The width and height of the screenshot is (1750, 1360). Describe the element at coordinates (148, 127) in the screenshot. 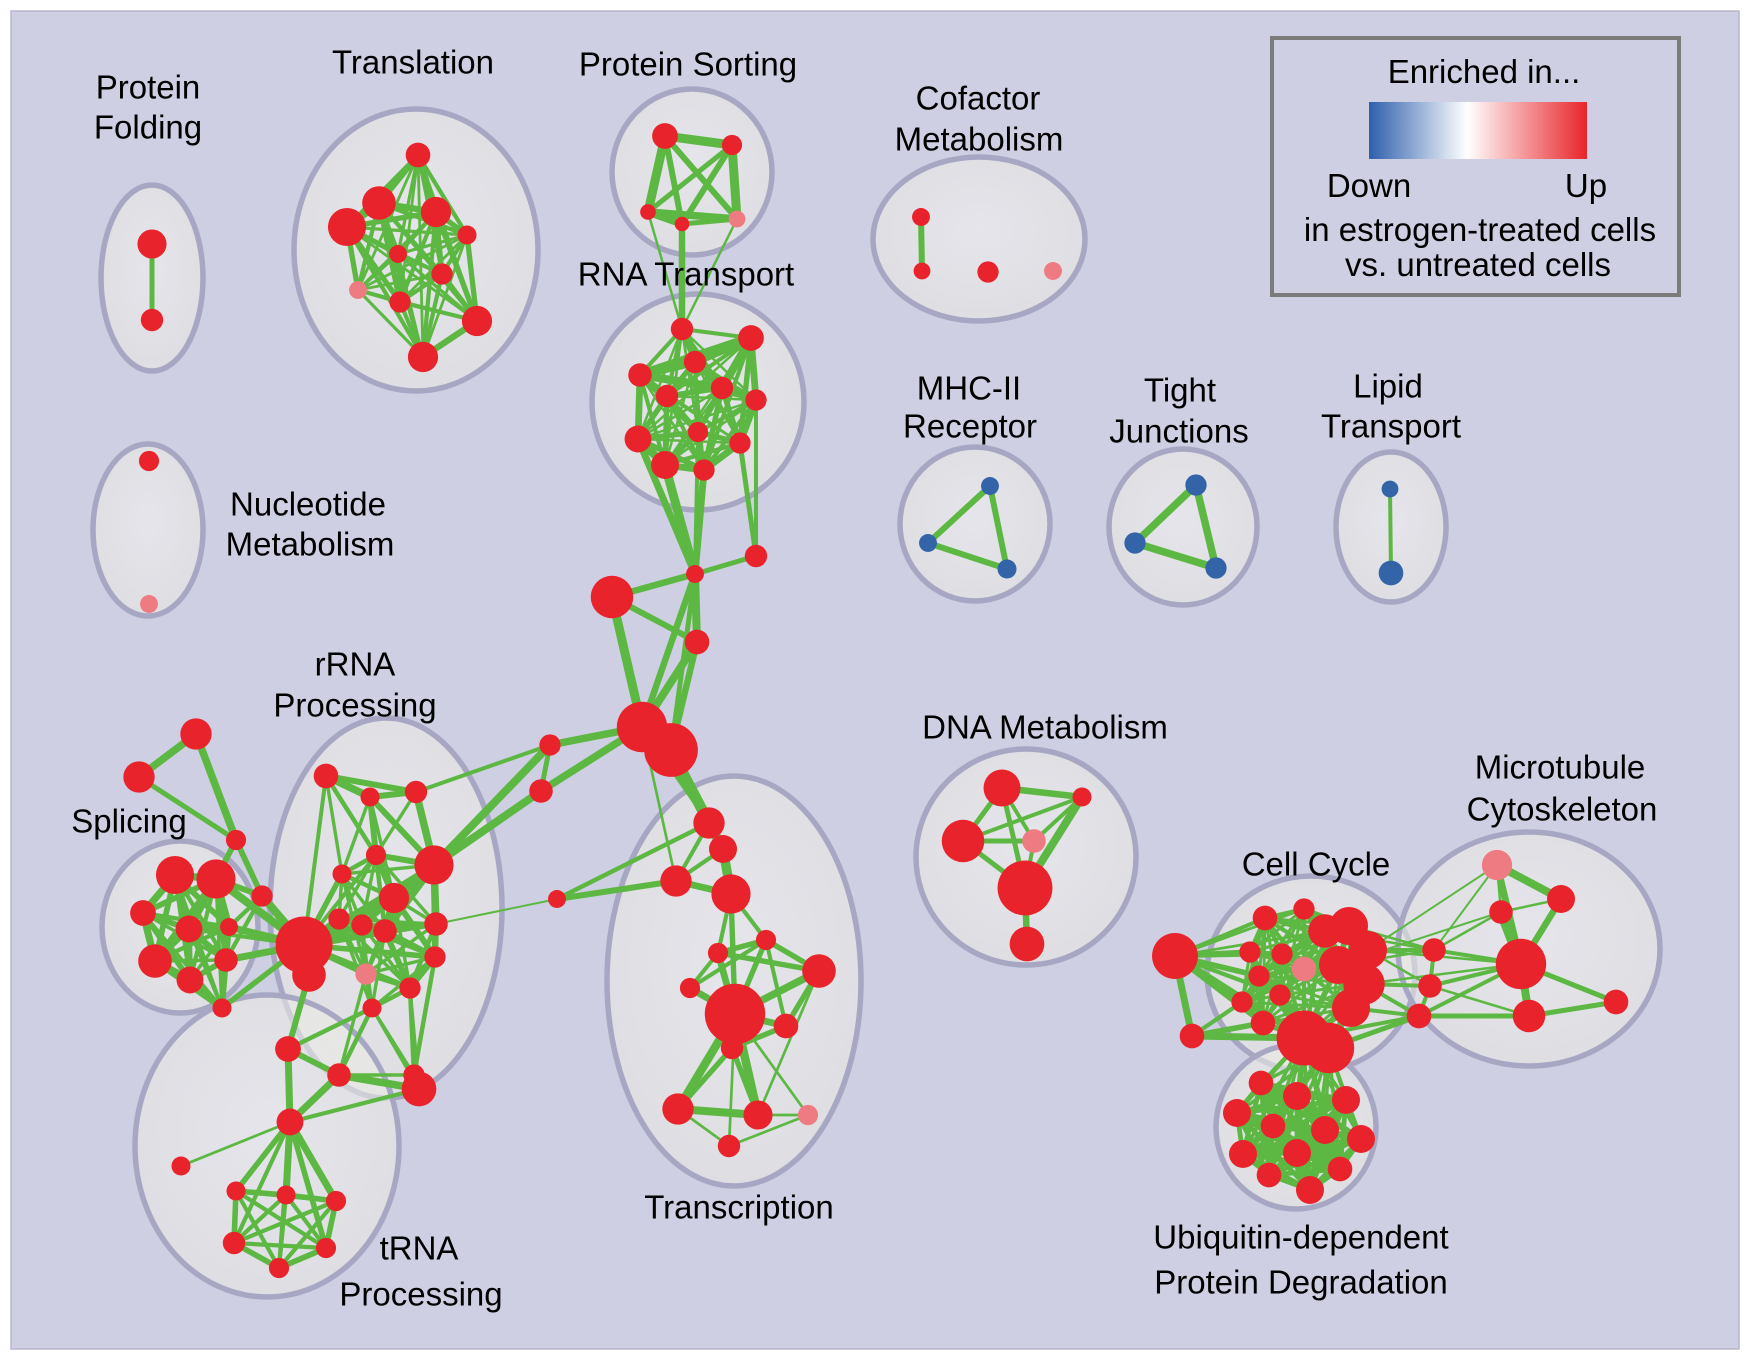

I see `svg-text: Folding` at that location.